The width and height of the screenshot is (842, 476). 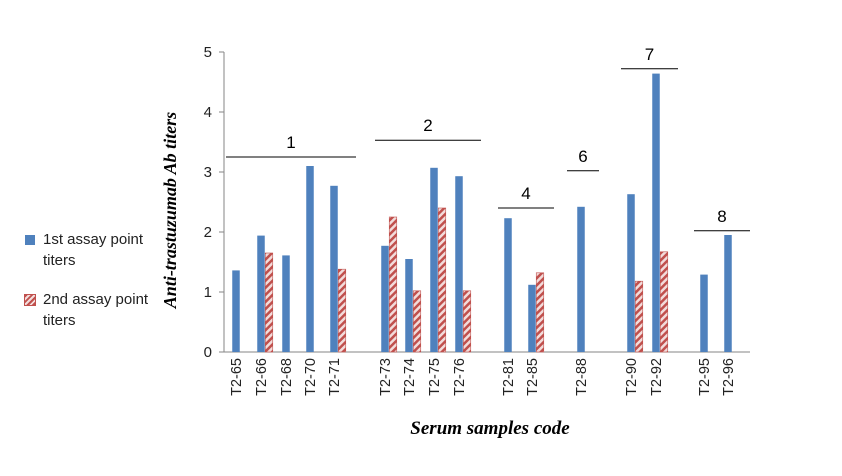 What do you see at coordinates (632, 377) in the screenshot?
I see `x-tick-label: T2-90` at bounding box center [632, 377].